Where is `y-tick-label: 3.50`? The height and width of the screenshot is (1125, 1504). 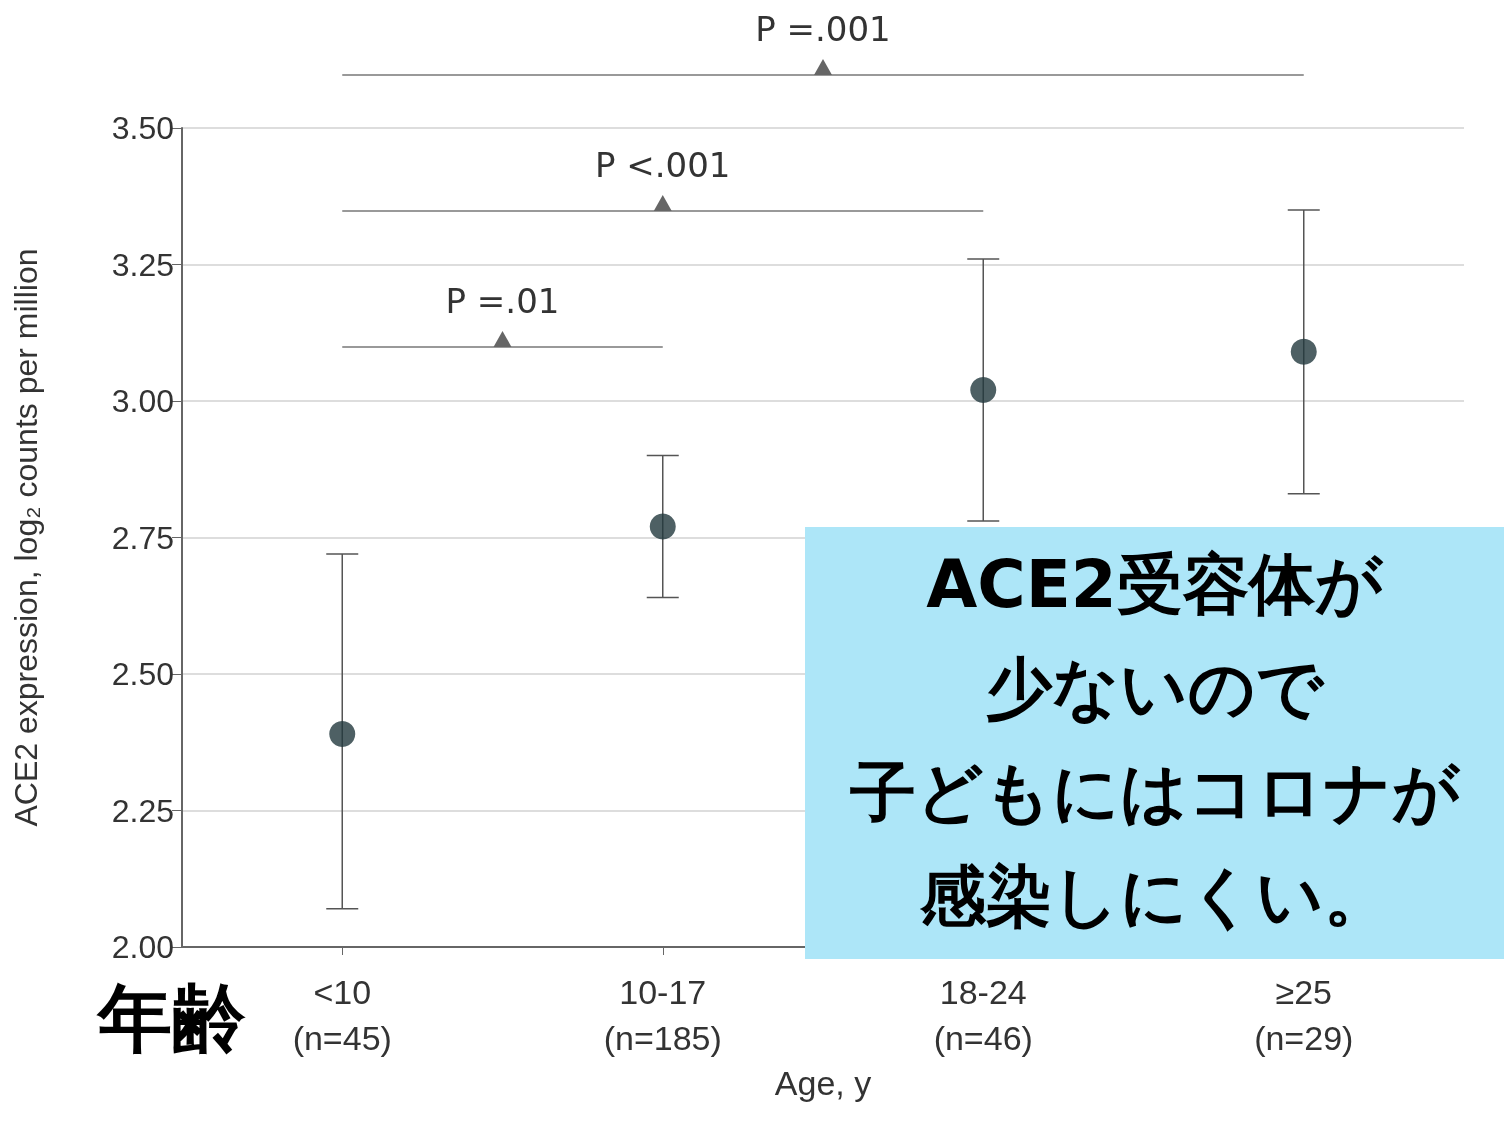 y-tick-label: 3.50 is located at coordinates (142, 128).